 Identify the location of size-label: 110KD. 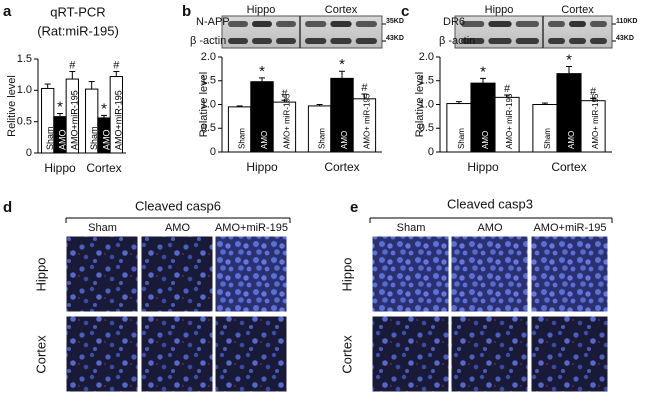
(626, 21).